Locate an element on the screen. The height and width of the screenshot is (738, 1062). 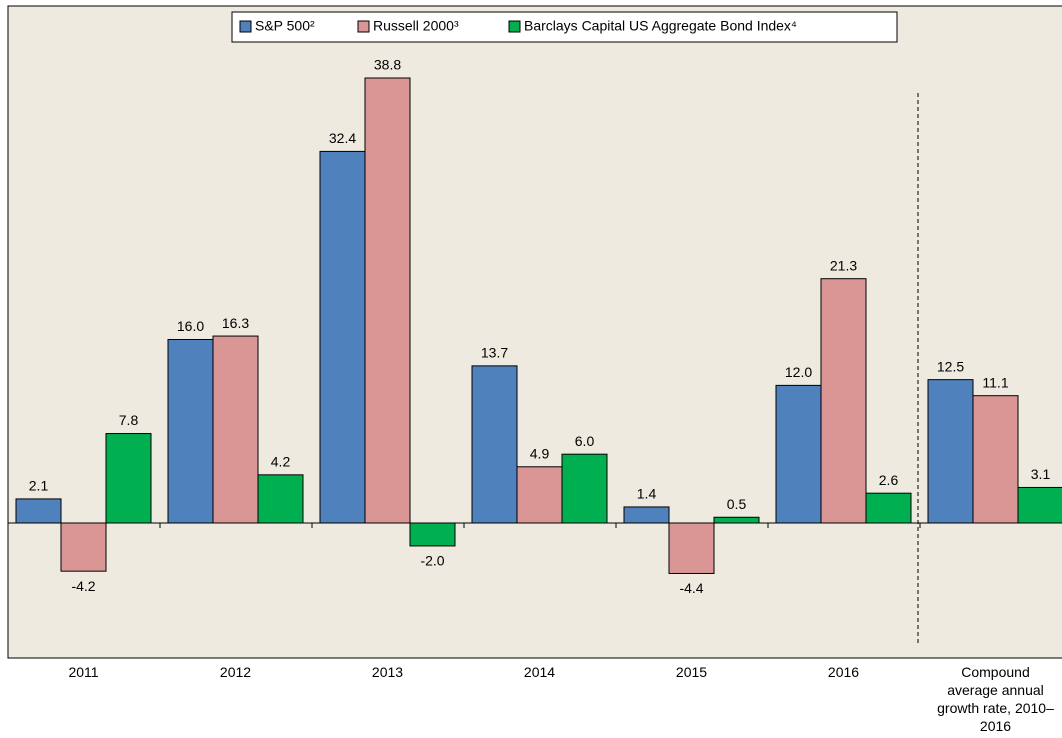
legend-label: S&P 500² is located at coordinates (285, 26).